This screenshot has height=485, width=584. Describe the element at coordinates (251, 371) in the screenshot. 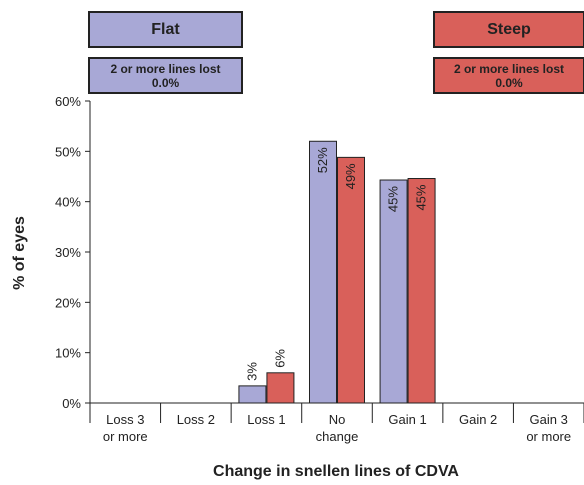

I see `bar-value-label: 3%` at that location.